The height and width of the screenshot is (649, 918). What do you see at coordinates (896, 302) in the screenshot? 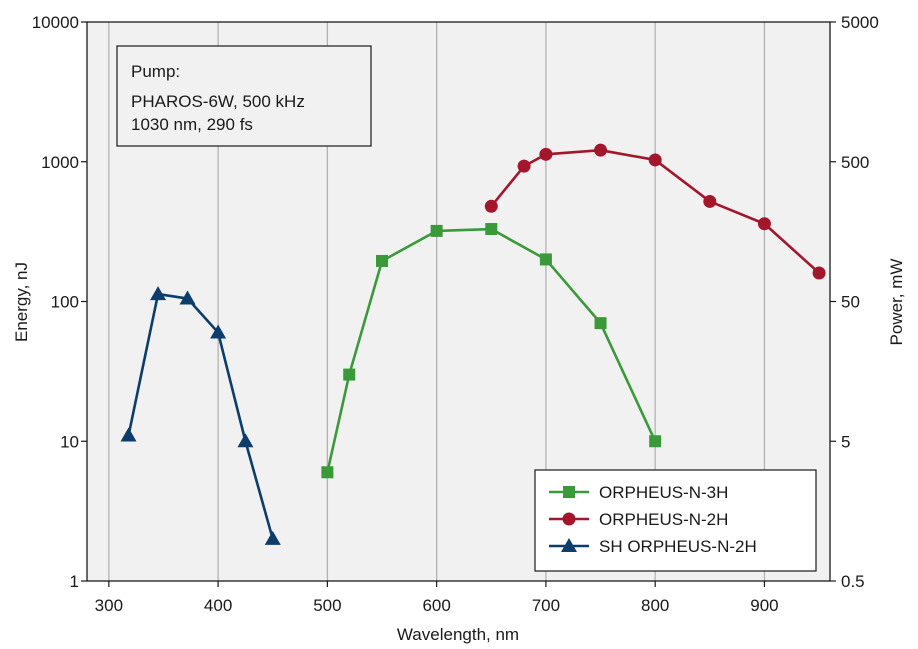
I see `y2-axis-label: Power, mW` at bounding box center [896, 302].